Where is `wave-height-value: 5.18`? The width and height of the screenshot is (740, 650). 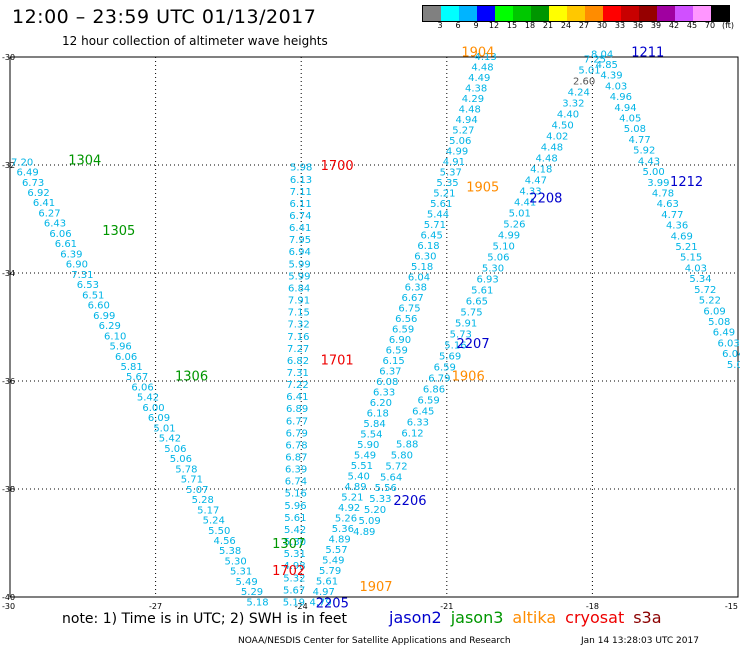 wave-height-value: 5.18 is located at coordinates (257, 602).